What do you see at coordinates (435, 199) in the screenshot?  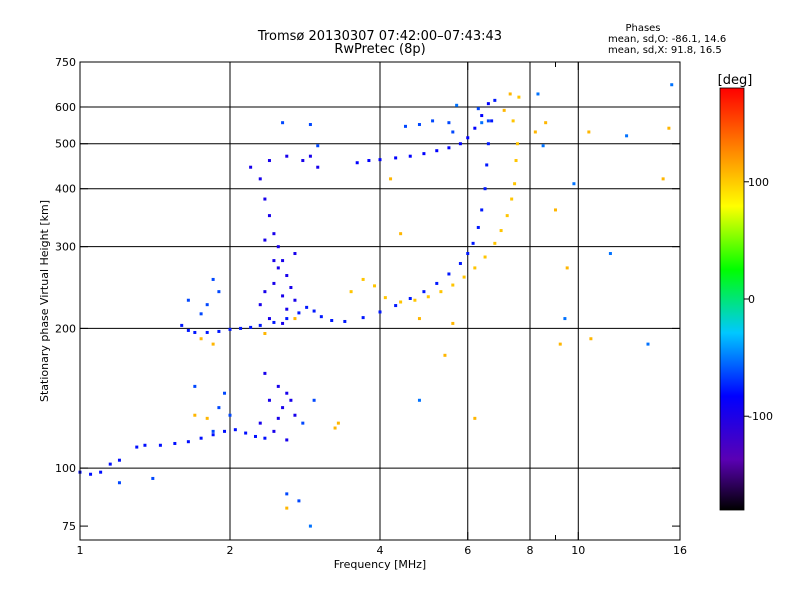 I see `series-x-trace` at bounding box center [435, 199].